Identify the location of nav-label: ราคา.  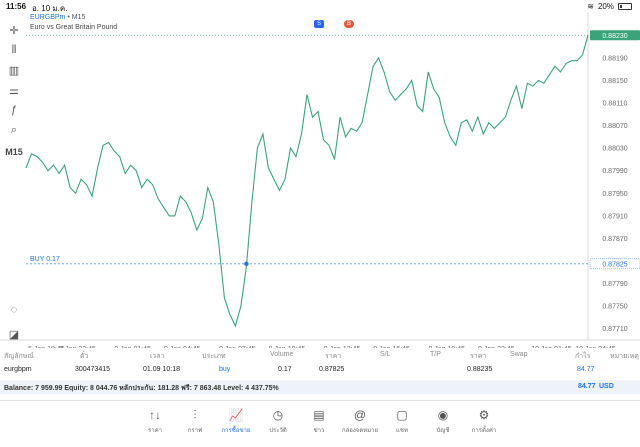
(155, 431).